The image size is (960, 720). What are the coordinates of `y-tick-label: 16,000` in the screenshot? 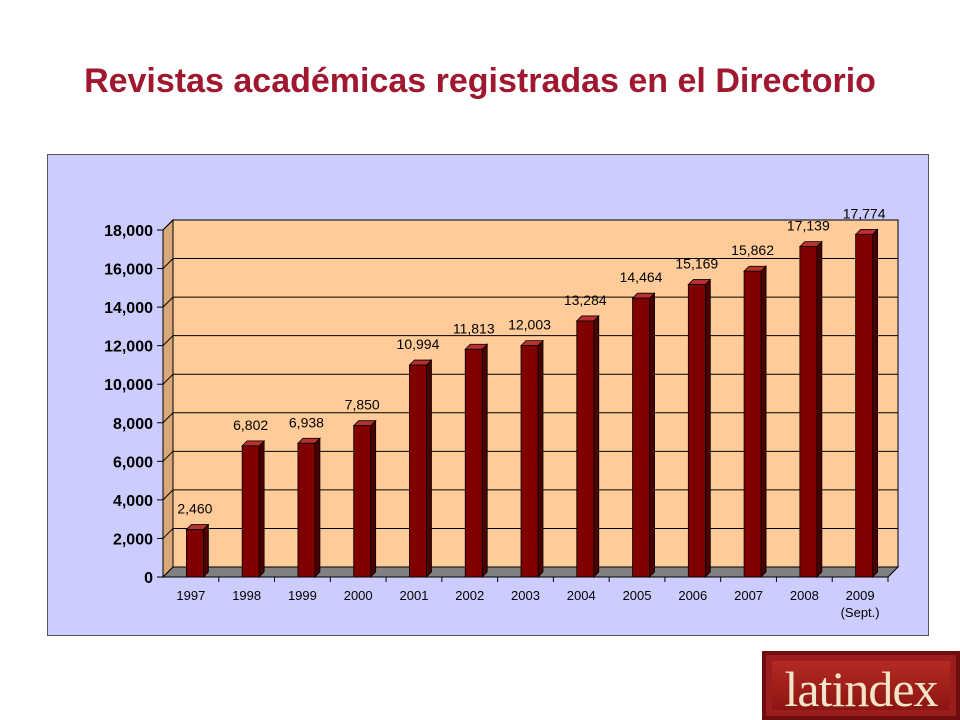 It's located at (128, 270).